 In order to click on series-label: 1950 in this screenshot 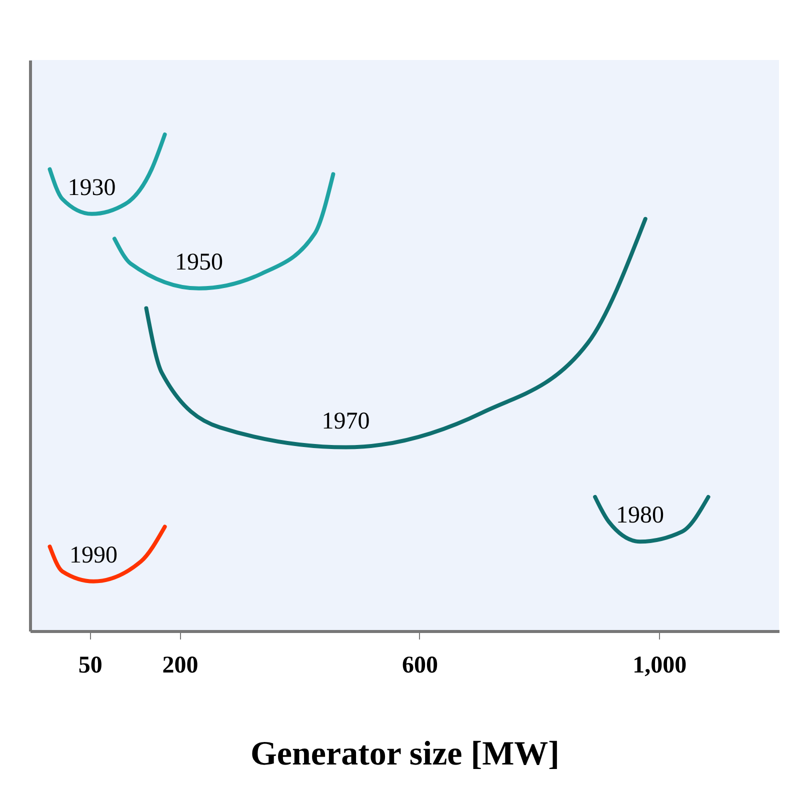, I will do `click(198, 262)`.